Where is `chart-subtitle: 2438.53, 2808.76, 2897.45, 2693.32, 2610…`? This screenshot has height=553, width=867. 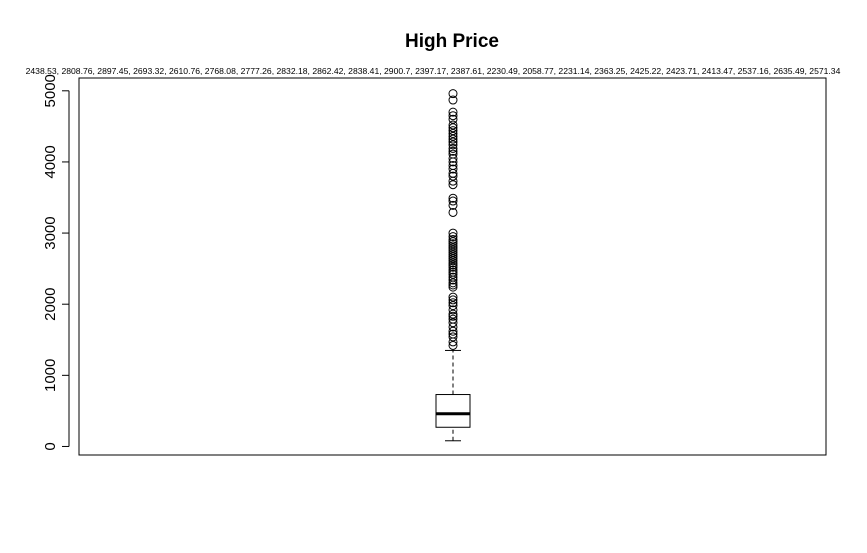 chart-subtitle: 2438.53, 2808.76, 2897.45, 2693.32, 2610… is located at coordinates (433, 71).